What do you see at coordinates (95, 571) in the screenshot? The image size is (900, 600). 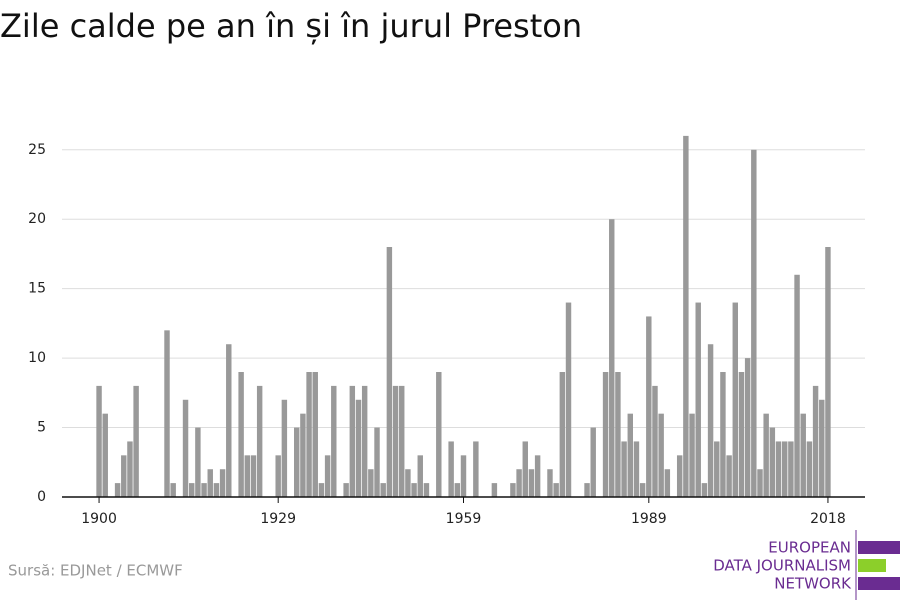 I see `source: Sursă: EDJNet / ECMWF` at bounding box center [95, 571].